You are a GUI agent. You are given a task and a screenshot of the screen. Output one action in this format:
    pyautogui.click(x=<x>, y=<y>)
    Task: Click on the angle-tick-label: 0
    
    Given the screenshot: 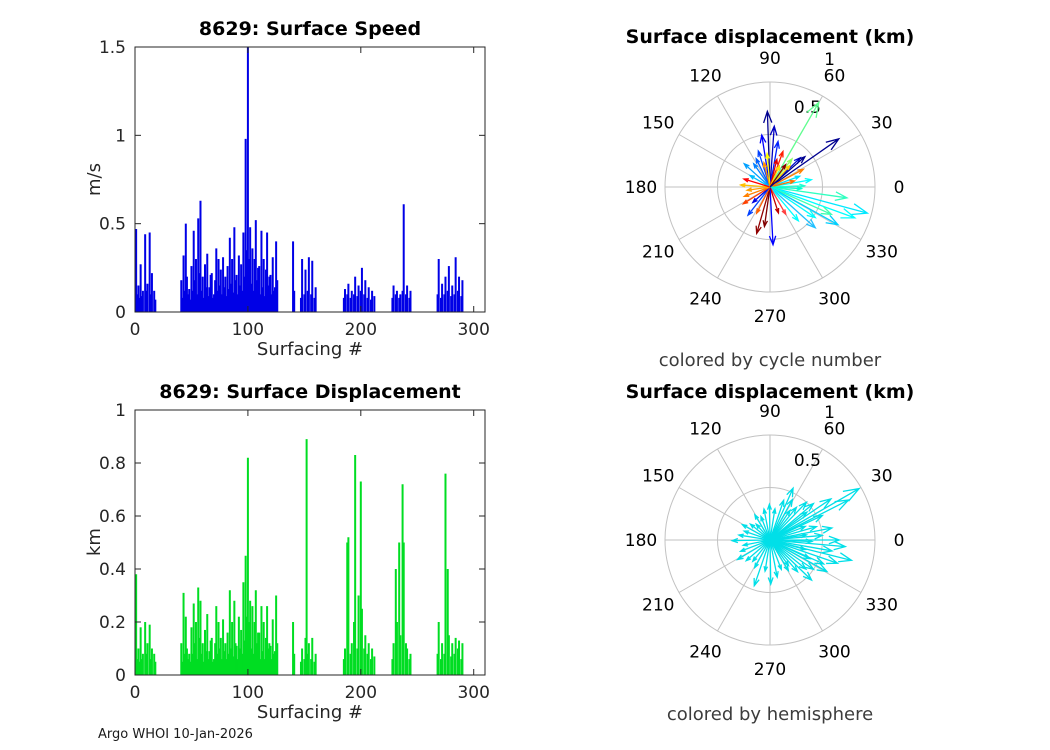 What is the action you would take?
    pyautogui.click(x=899, y=188)
    